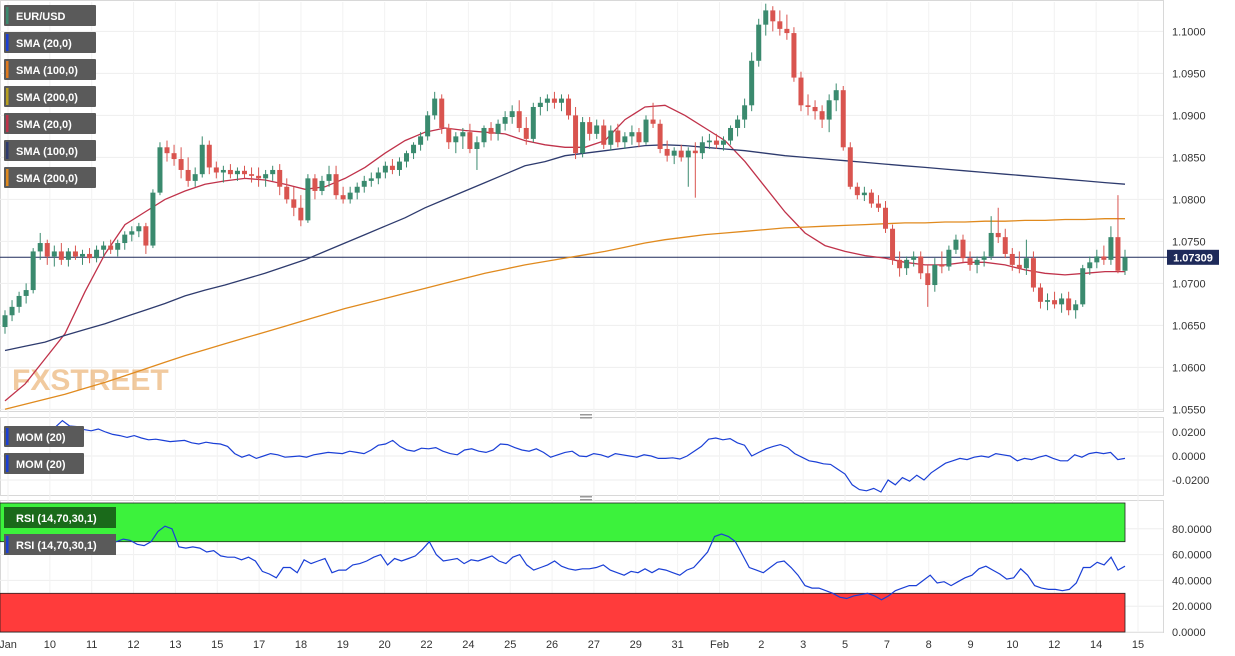  What do you see at coordinates (301, 645) in the screenshot?
I see `date-tick-label: 18` at bounding box center [301, 645].